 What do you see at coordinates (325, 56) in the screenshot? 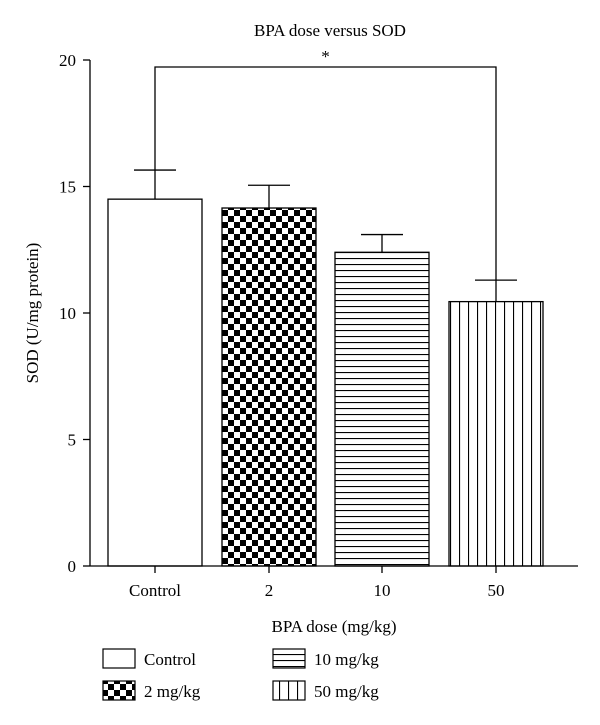
I see `significance-marker: *` at bounding box center [325, 56].